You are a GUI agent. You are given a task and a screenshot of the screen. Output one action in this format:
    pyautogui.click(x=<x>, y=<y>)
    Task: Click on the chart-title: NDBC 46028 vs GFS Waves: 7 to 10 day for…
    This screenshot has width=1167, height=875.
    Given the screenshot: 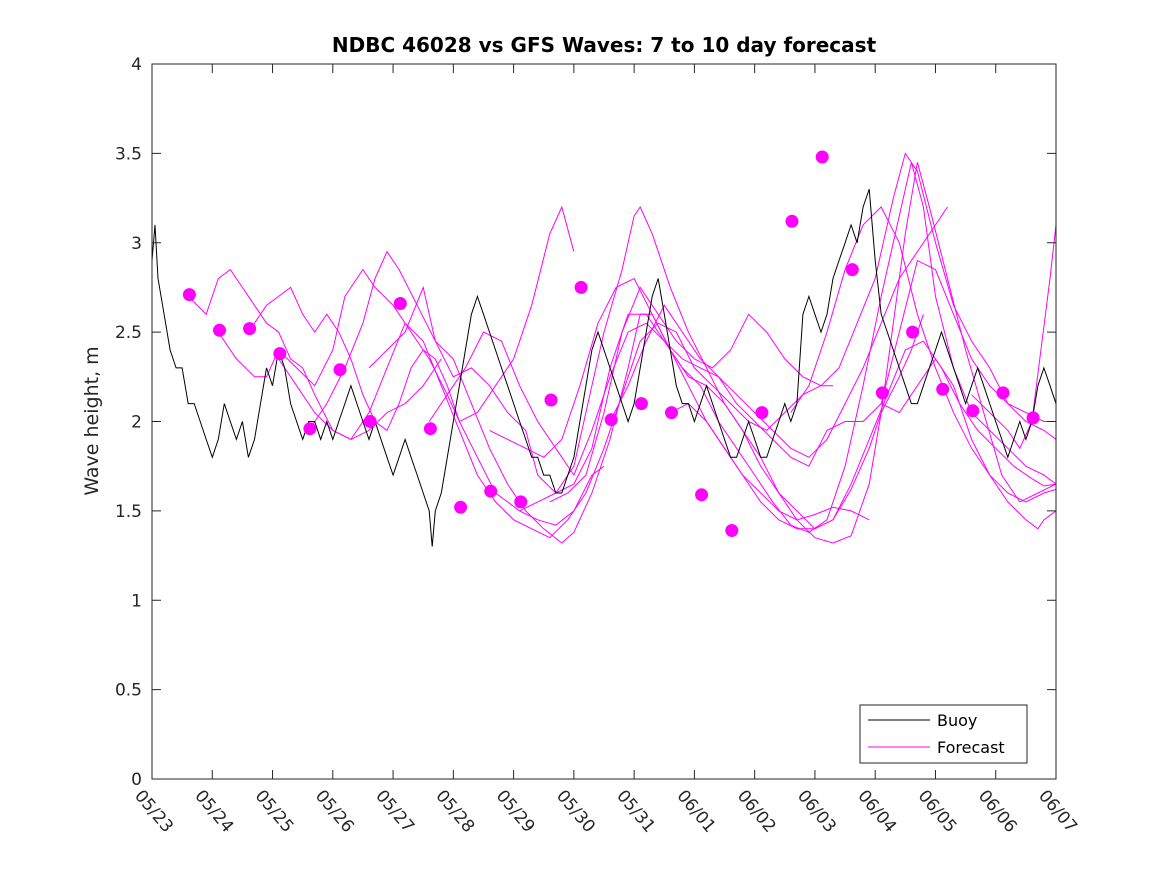 What is the action you would take?
    pyautogui.click(x=604, y=45)
    